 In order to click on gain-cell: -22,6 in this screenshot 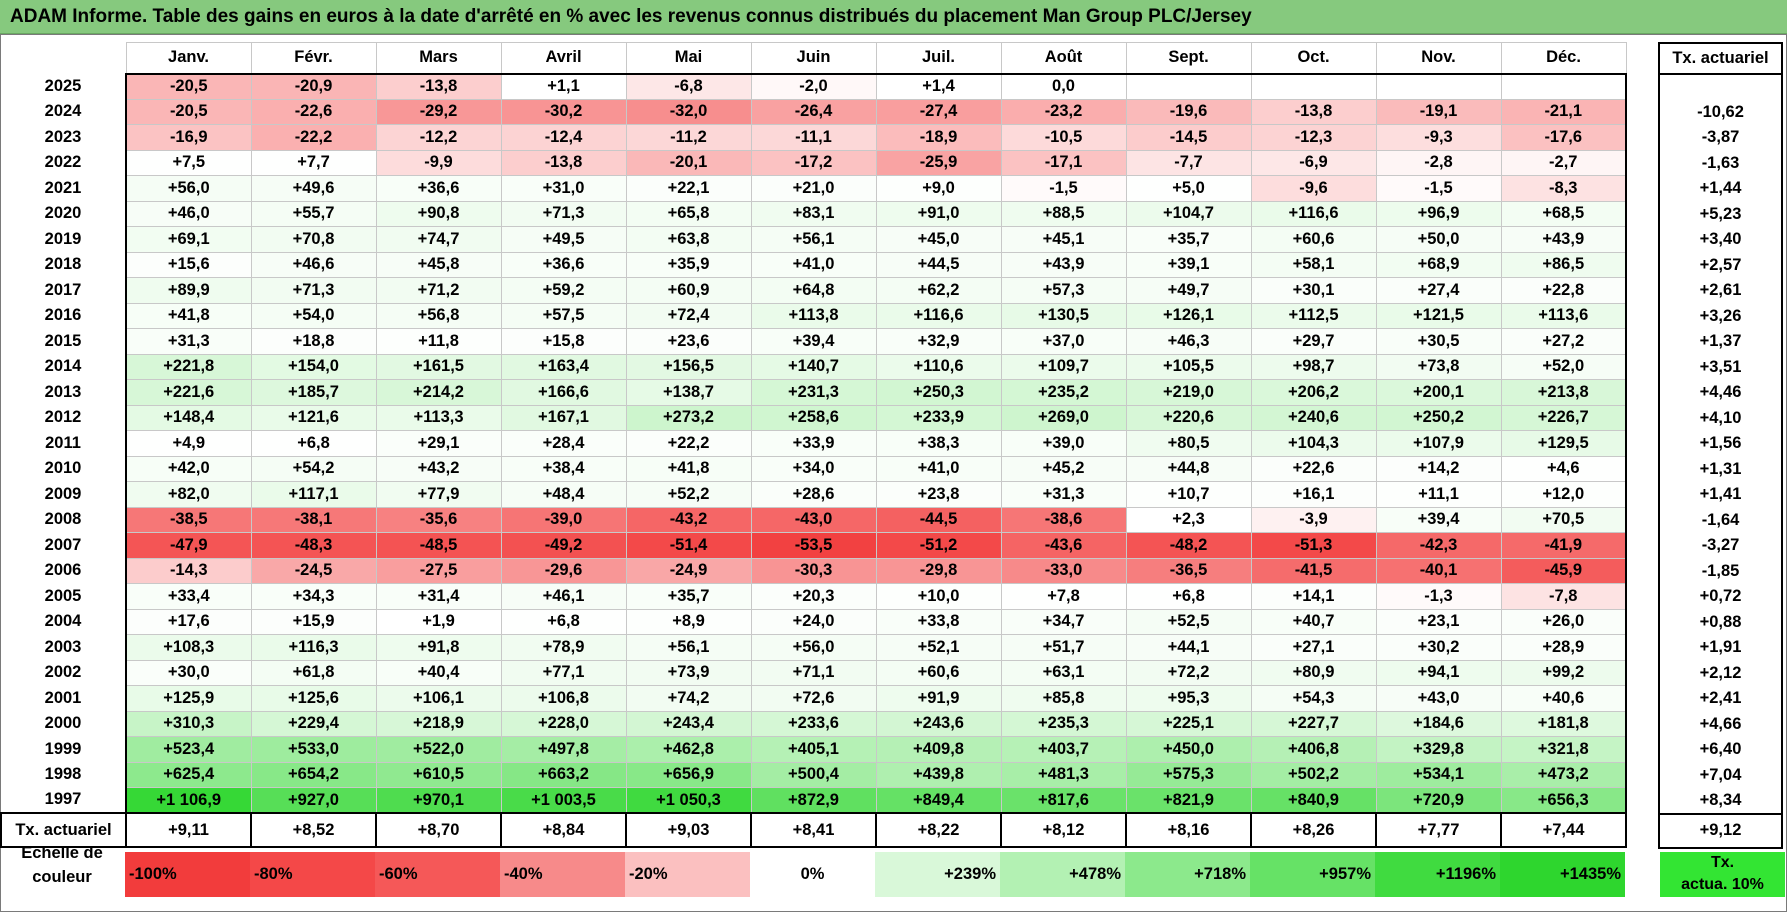, I will do `click(313, 111)`.